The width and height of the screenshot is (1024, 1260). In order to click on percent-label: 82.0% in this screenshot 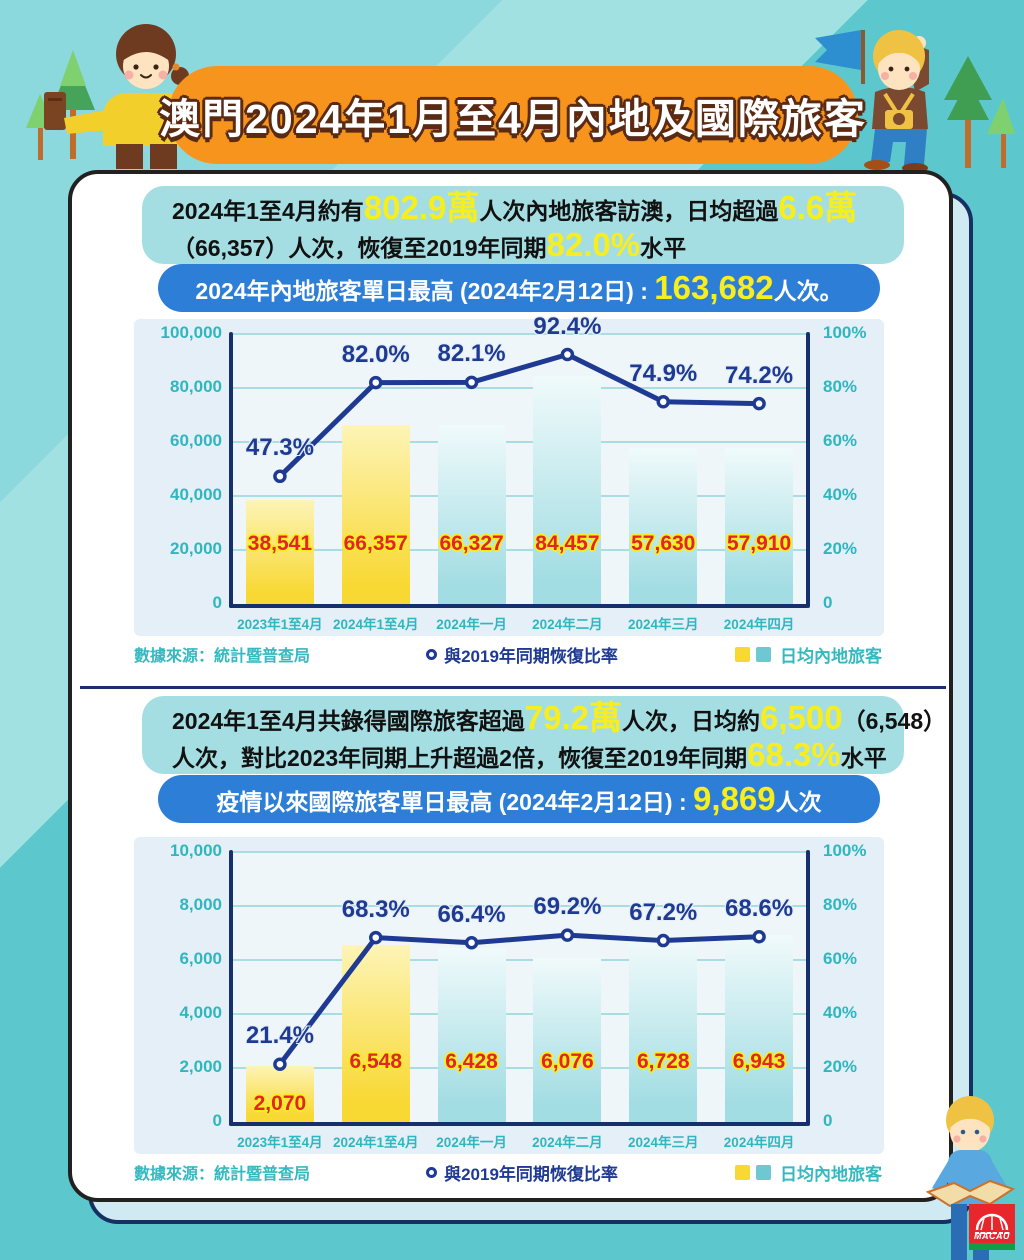, I will do `click(375, 354)`.